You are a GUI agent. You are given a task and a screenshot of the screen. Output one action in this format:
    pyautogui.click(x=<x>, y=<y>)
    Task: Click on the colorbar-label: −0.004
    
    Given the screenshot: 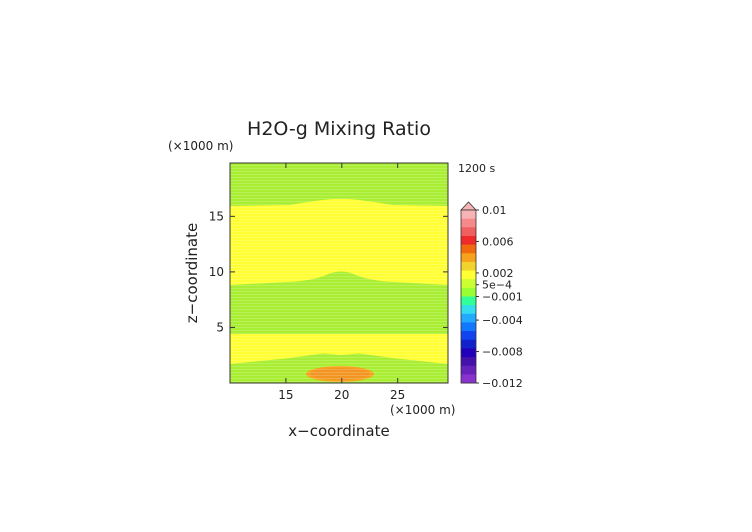 What is the action you would take?
    pyautogui.click(x=502, y=320)
    